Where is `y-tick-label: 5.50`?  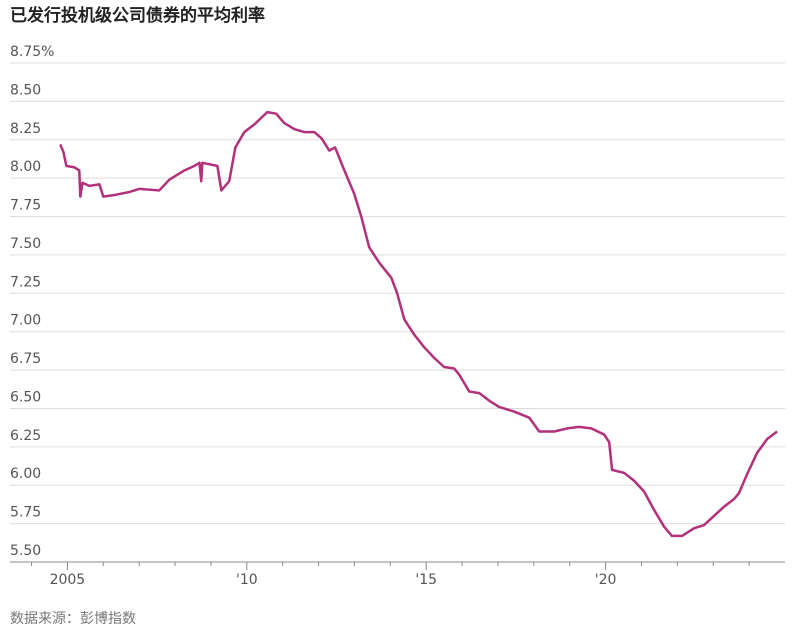 y-tick-label: 5.50 is located at coordinates (25, 551).